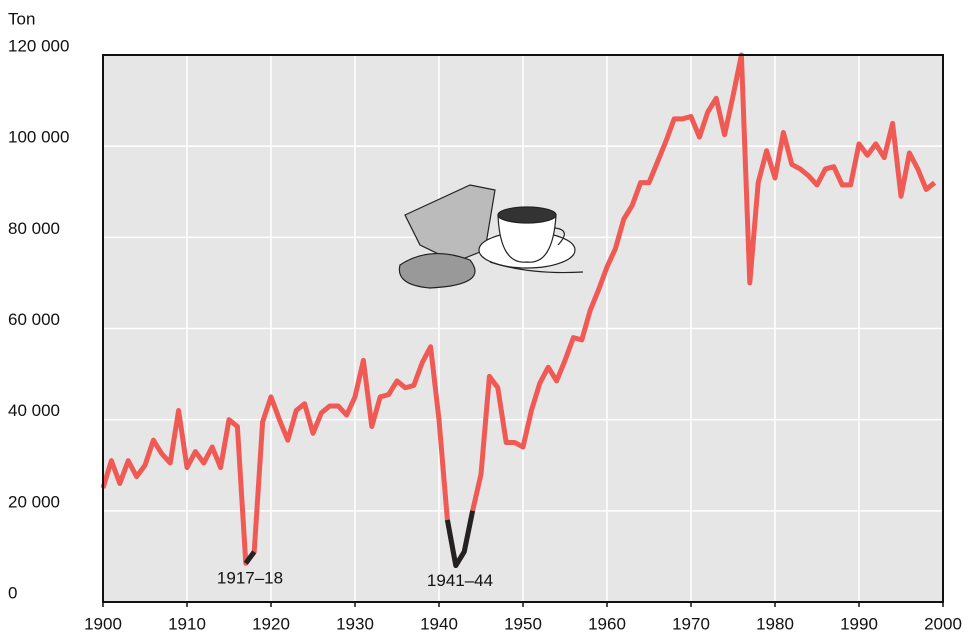 The image size is (970, 638). What do you see at coordinates (523, 623) in the screenshot?
I see `x-tick-label: 1950` at bounding box center [523, 623].